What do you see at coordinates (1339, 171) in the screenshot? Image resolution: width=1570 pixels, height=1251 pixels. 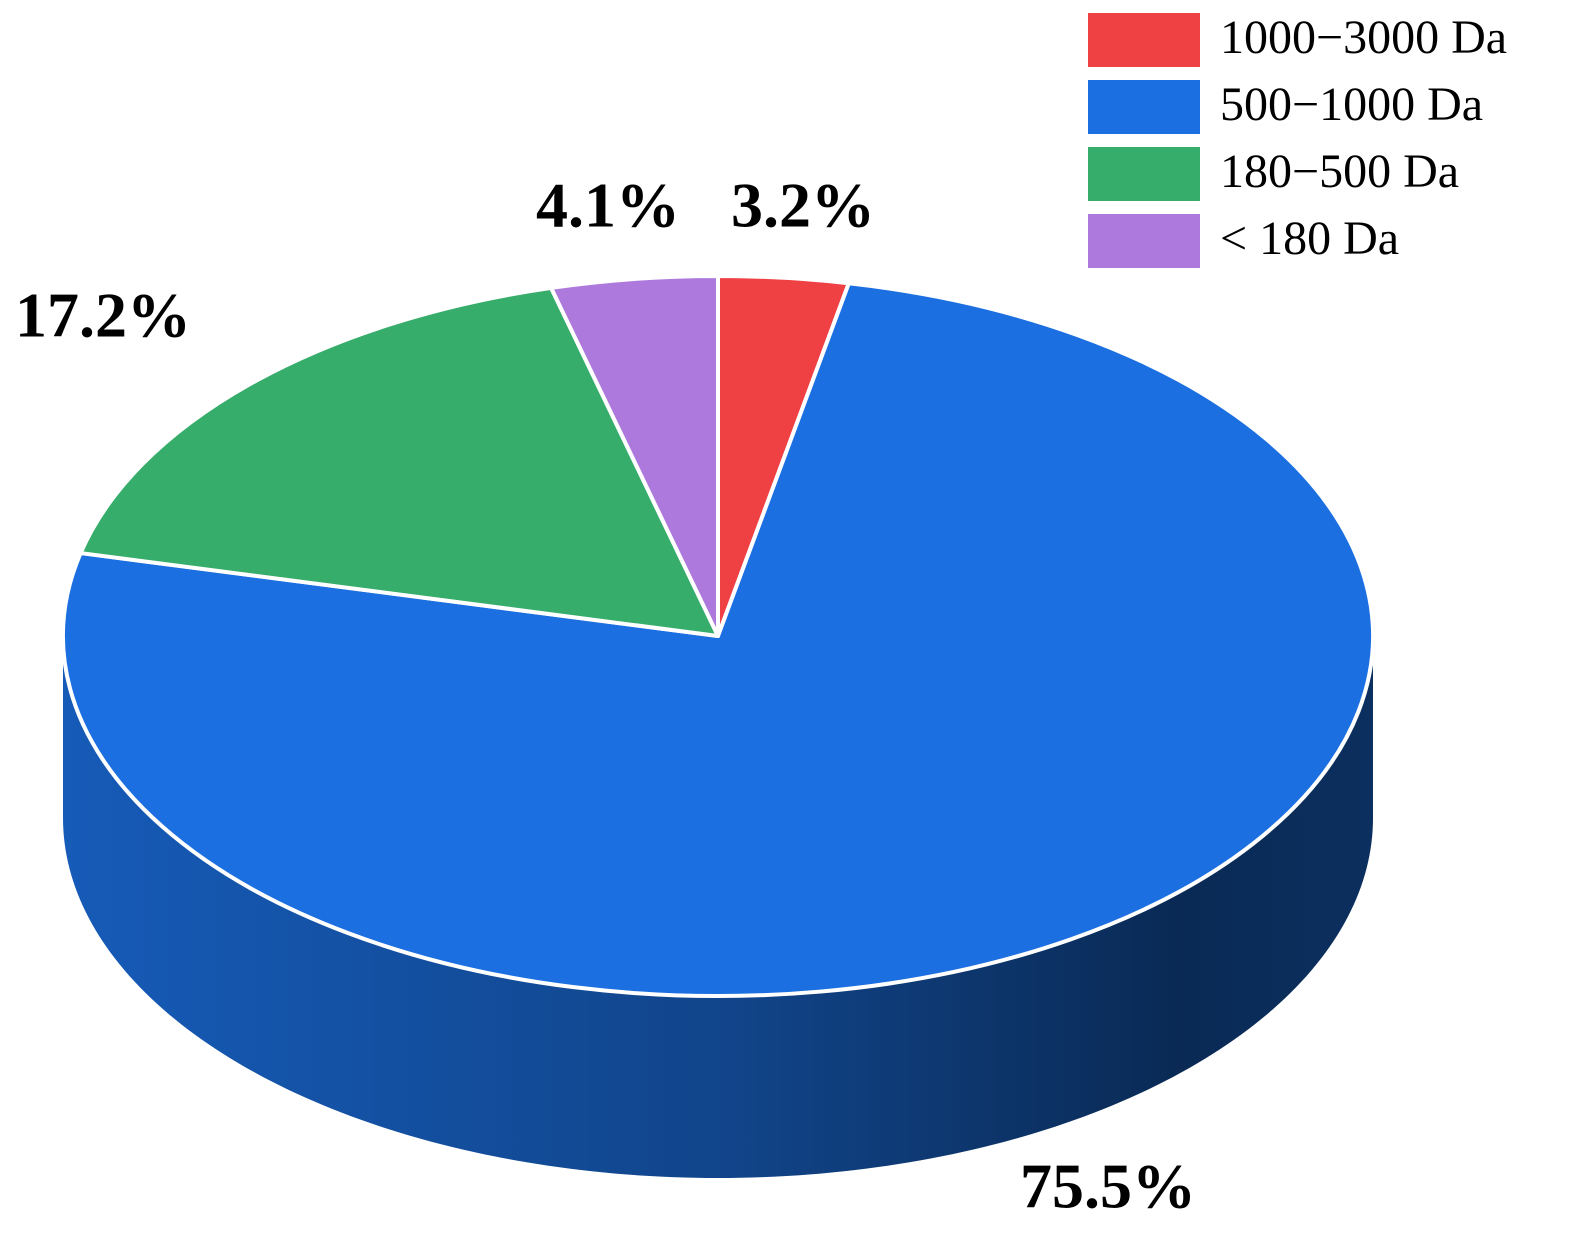 I see `legend-label: 180−500 Da` at bounding box center [1339, 171].